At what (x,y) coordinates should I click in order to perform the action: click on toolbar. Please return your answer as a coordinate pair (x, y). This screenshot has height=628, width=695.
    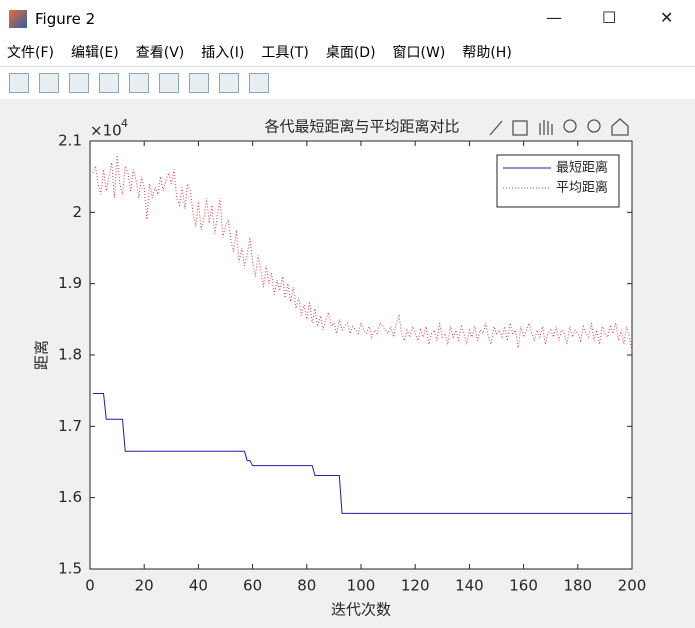
    Looking at the image, I should click on (347, 83).